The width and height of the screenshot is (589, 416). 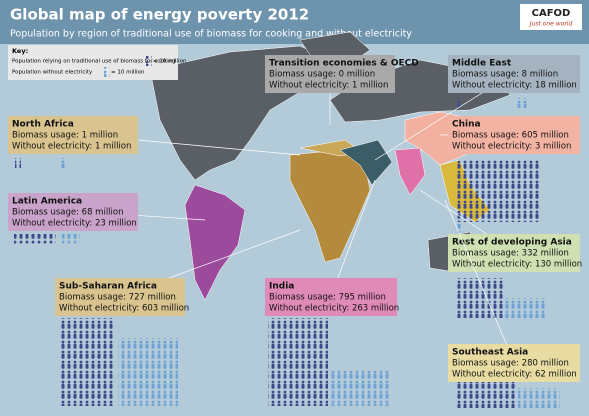 I want to click on region-name: Transition economies & OECD, so click(x=344, y=64).